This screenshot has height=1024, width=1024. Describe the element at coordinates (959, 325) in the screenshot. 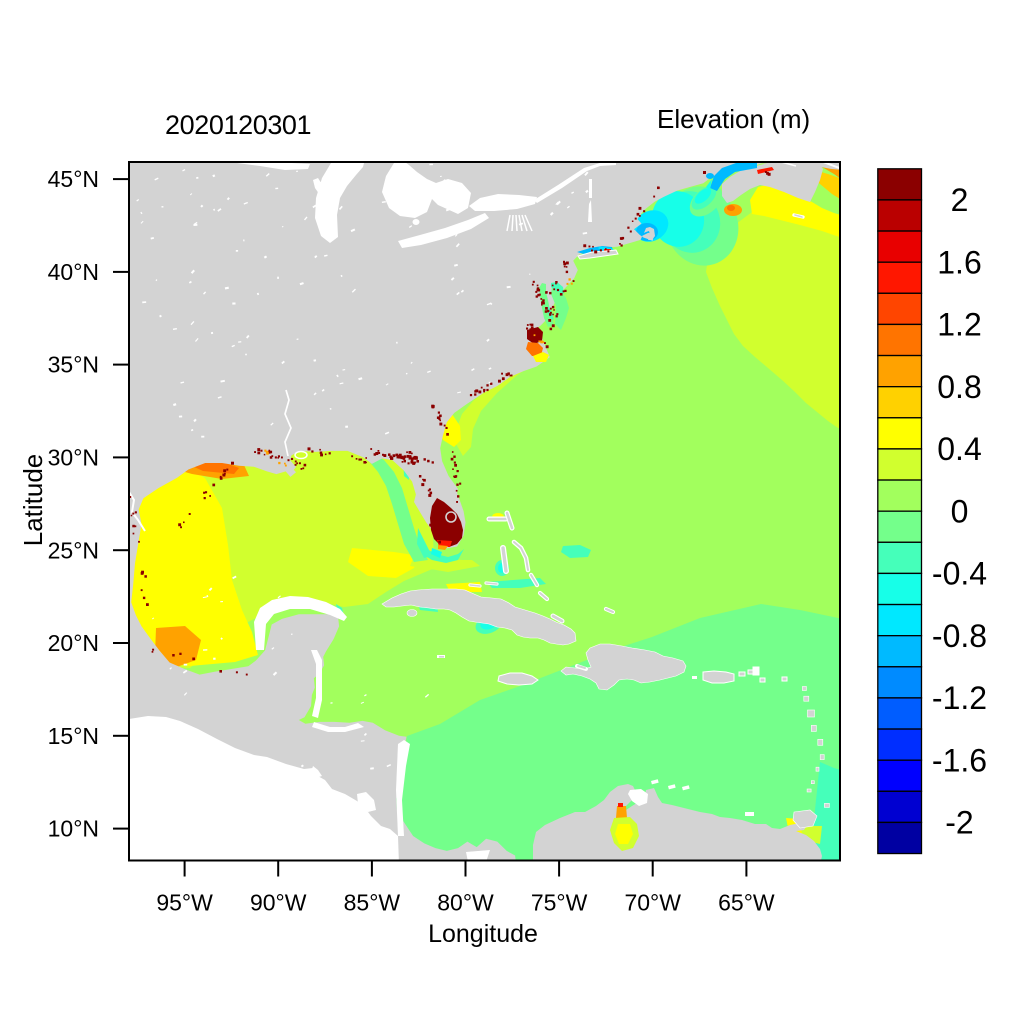

I see `svg-text: 1.2` at that location.